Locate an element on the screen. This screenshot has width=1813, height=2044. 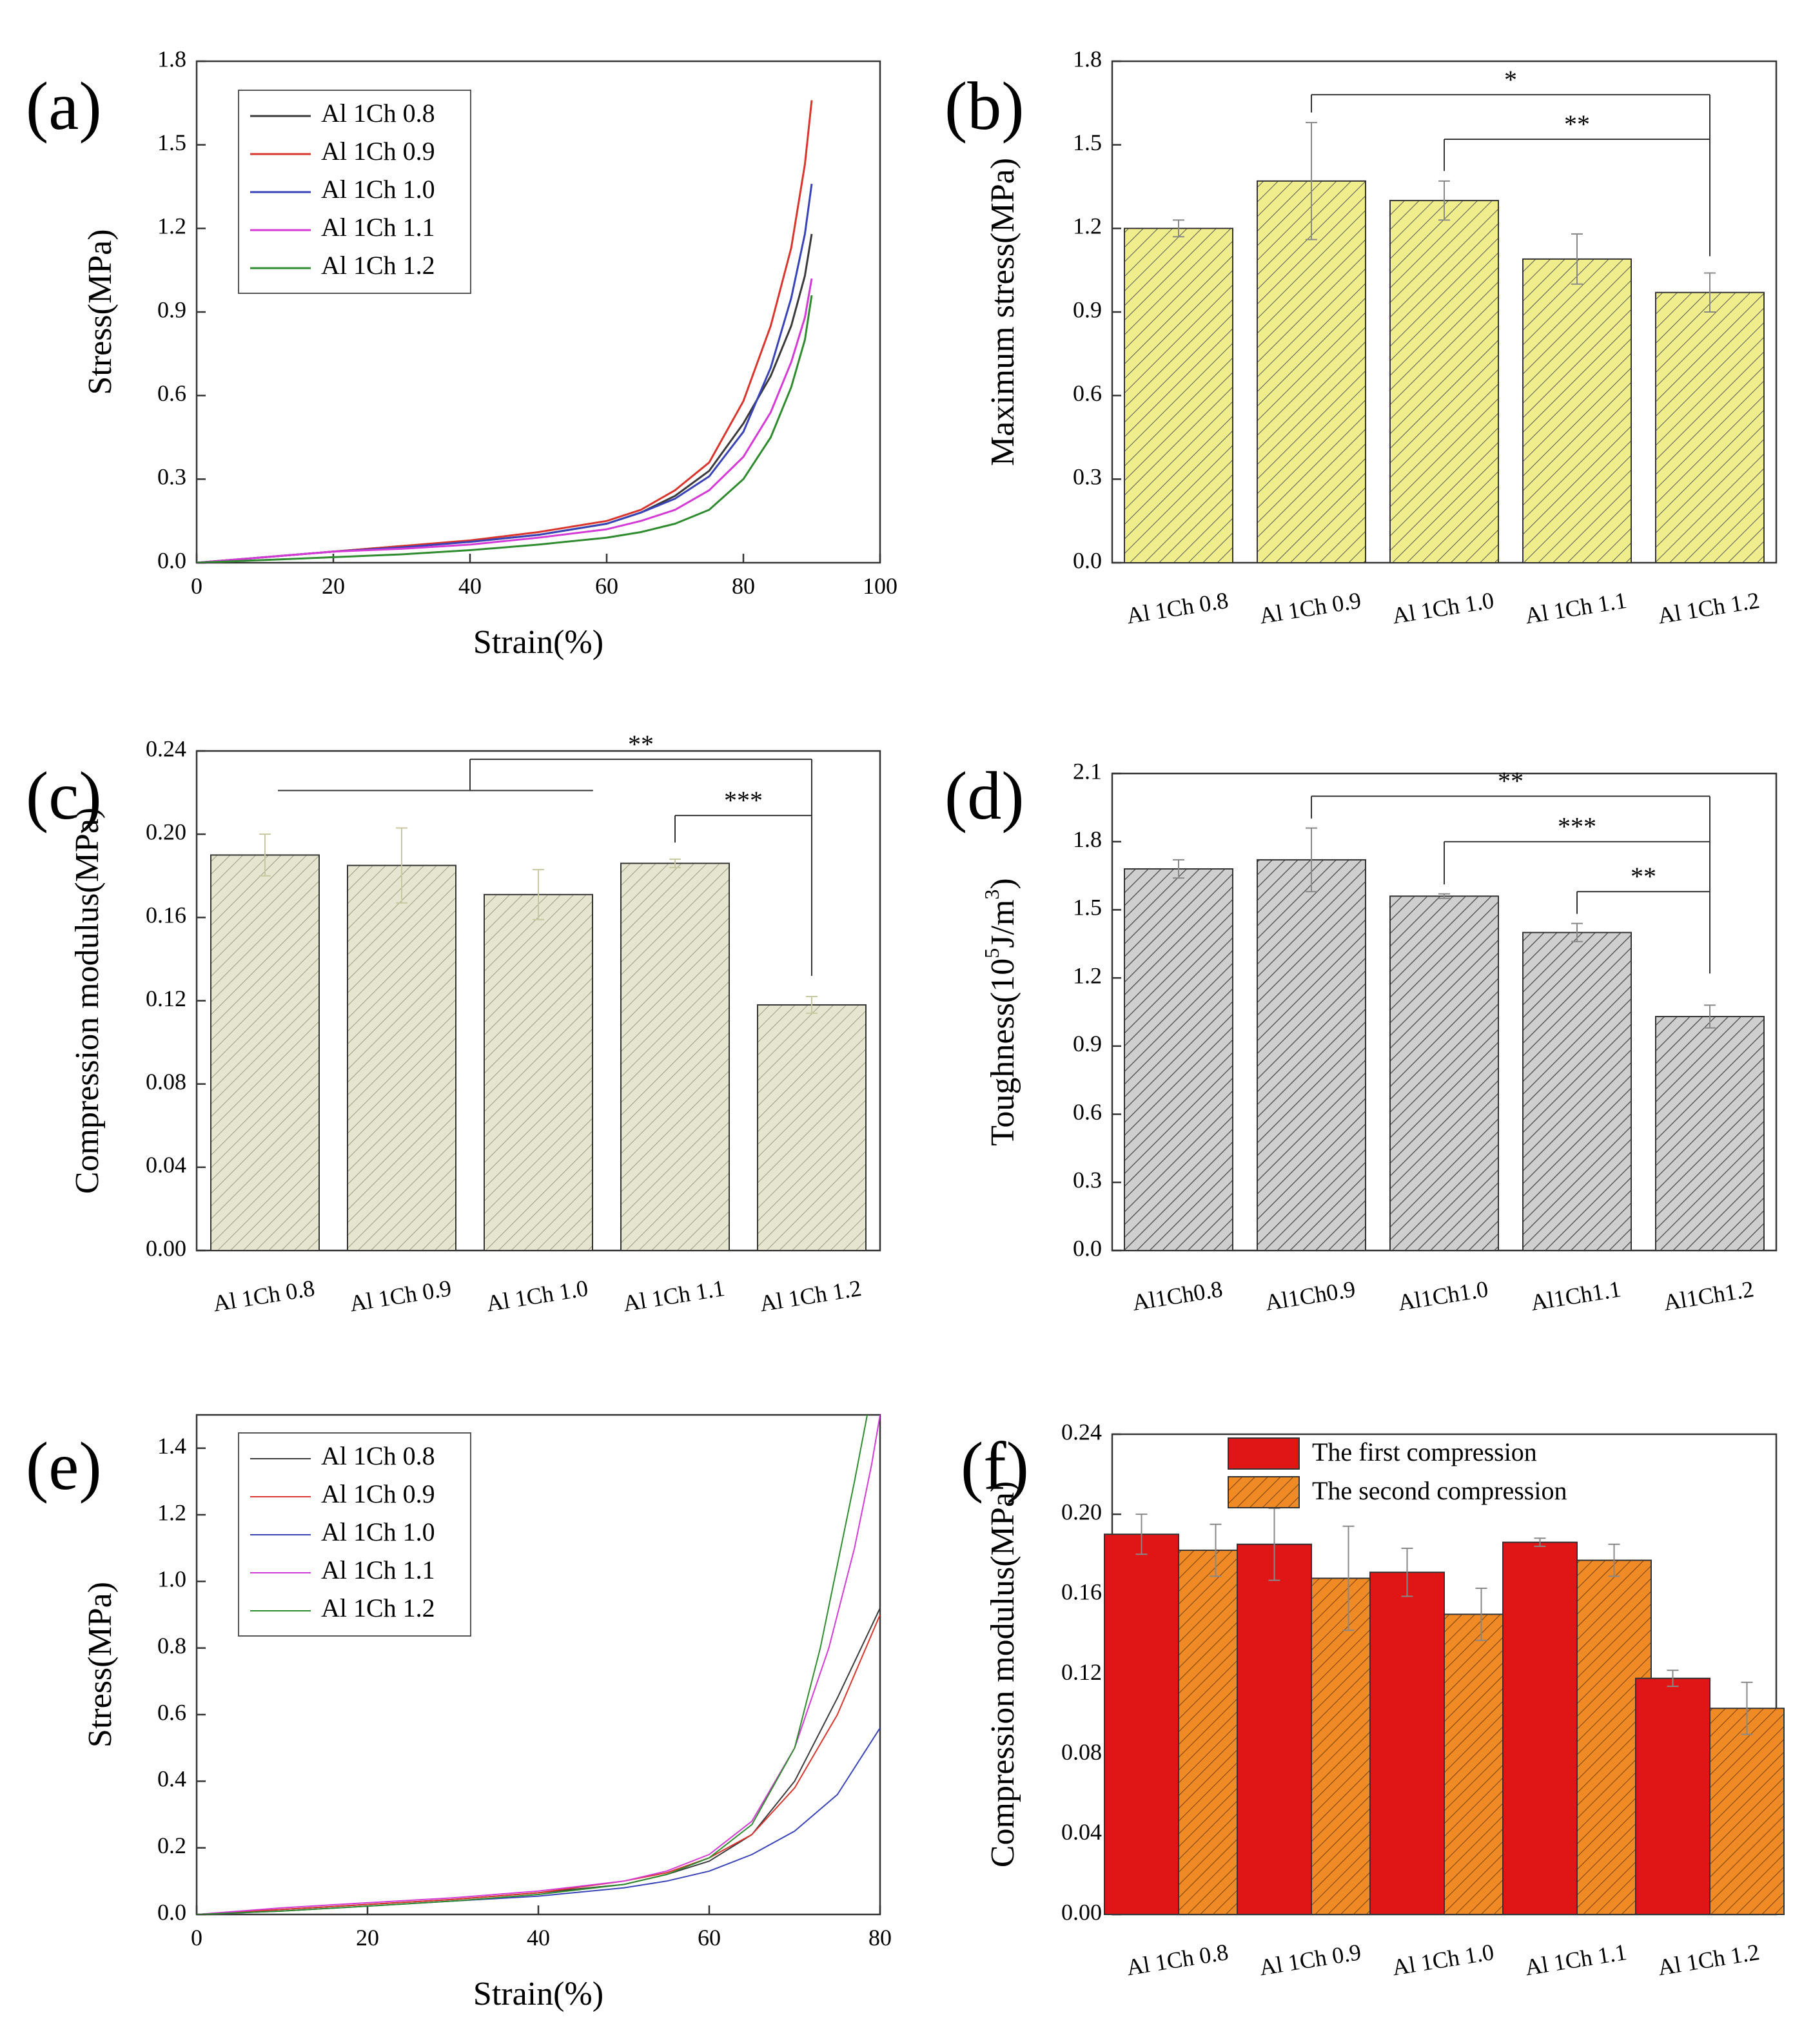
y-axis-title: Maximum stress(MPa) is located at coordinates (1003, 312).